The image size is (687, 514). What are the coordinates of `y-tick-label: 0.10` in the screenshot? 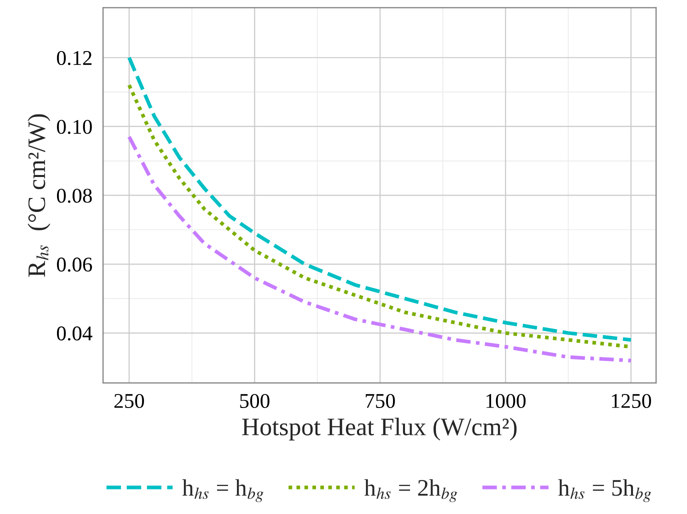 It's located at (74, 127).